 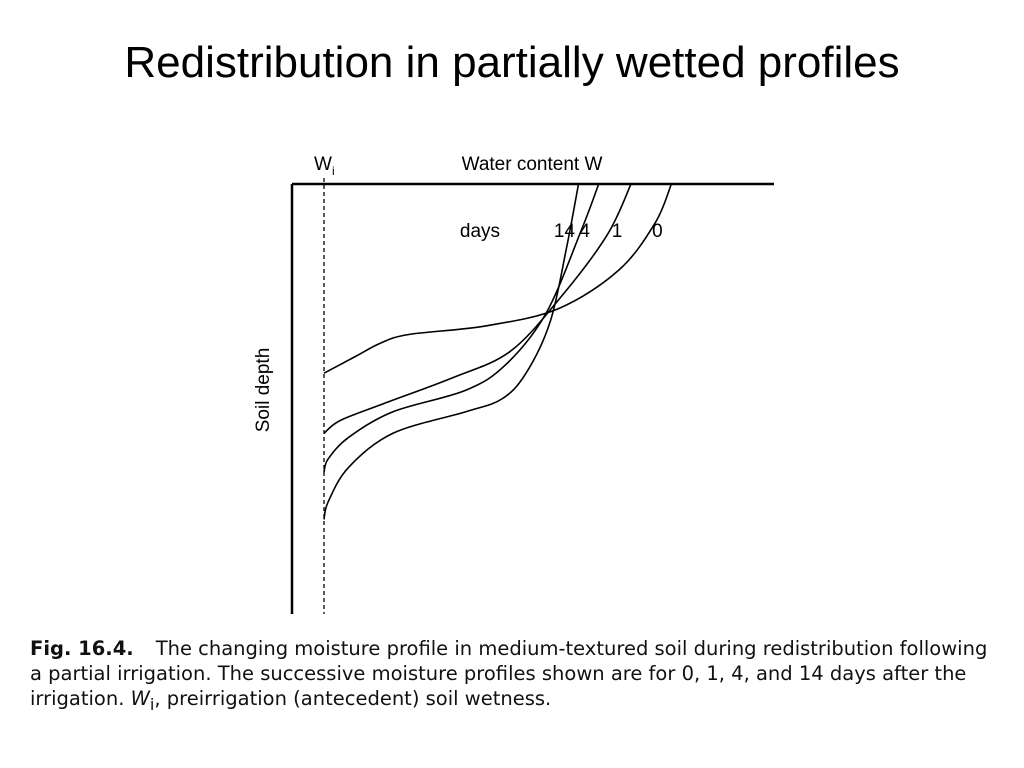 What do you see at coordinates (333, 171) in the screenshot?
I see `initial-wetness-subscript: i` at bounding box center [333, 171].